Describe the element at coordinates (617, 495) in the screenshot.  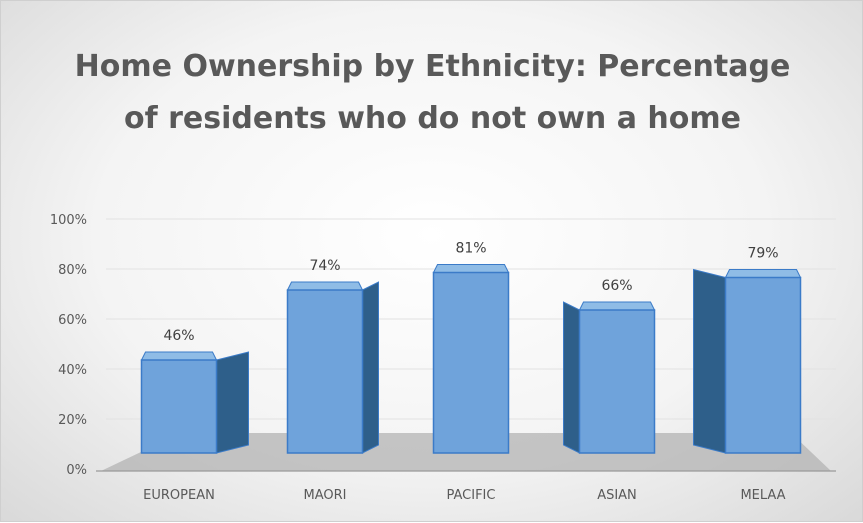
I see `x-tick-label: ASIAN` at that location.